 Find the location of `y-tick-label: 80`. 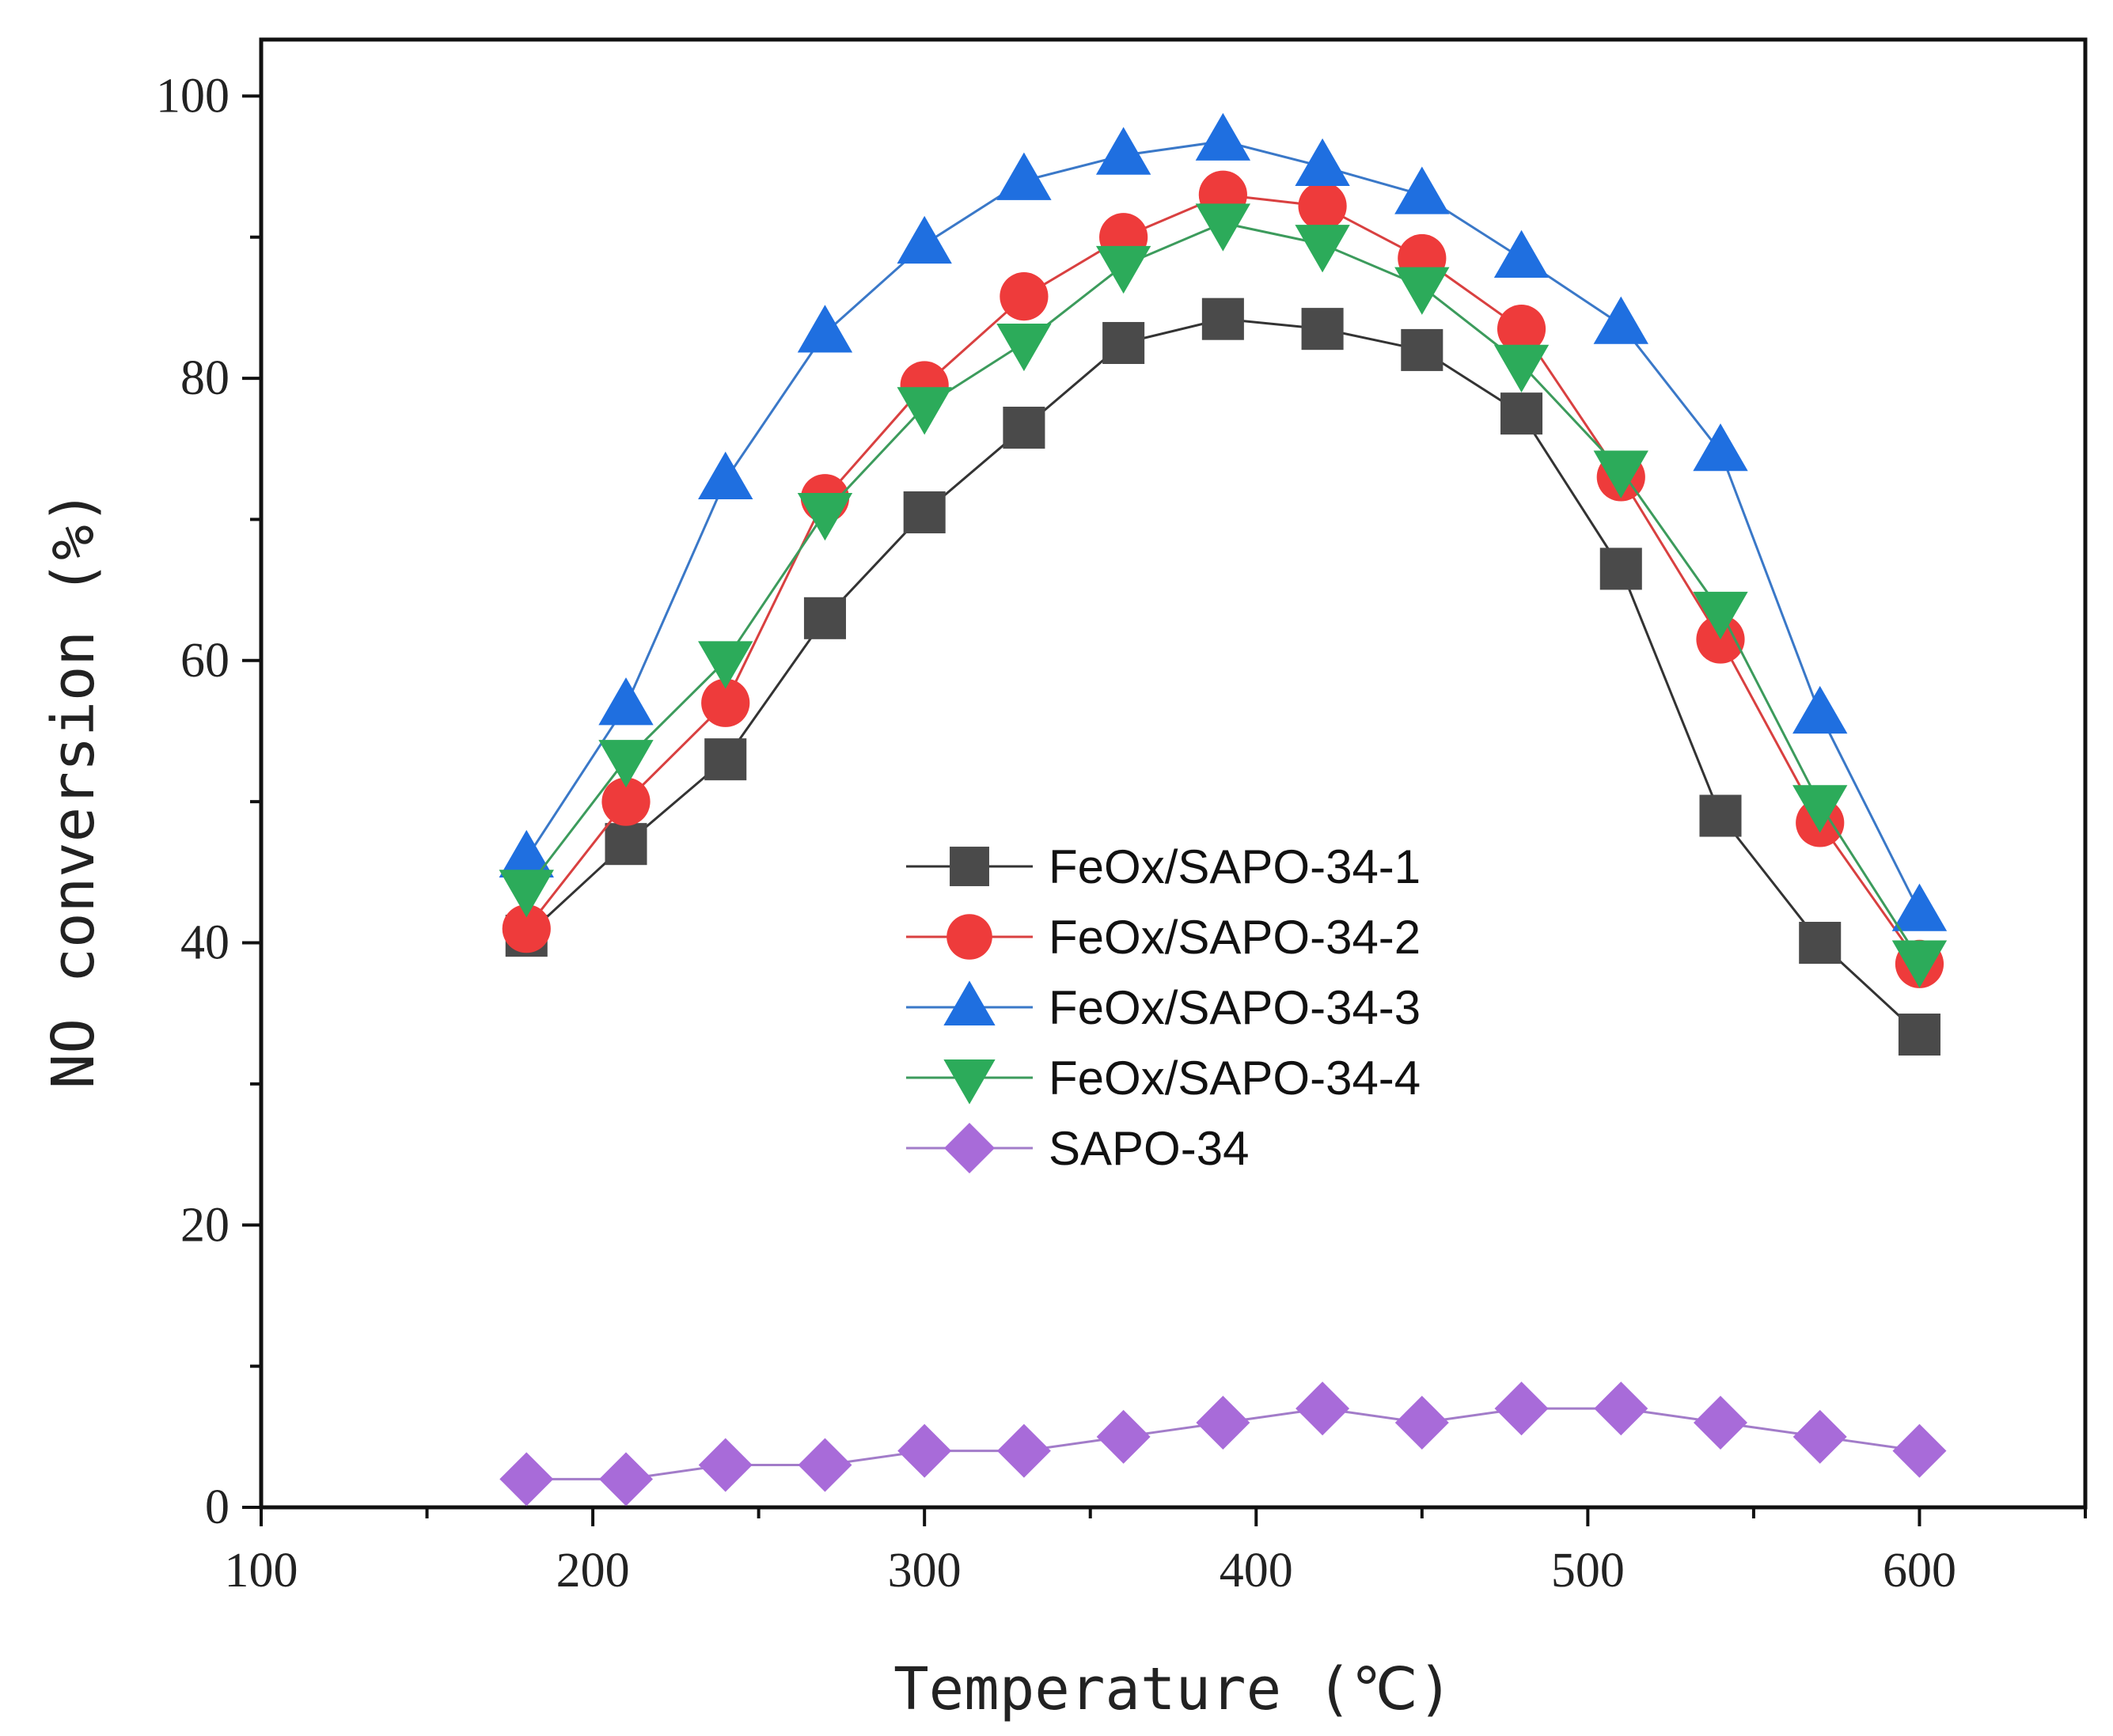

y-tick-label: 80 is located at coordinates (205, 378).